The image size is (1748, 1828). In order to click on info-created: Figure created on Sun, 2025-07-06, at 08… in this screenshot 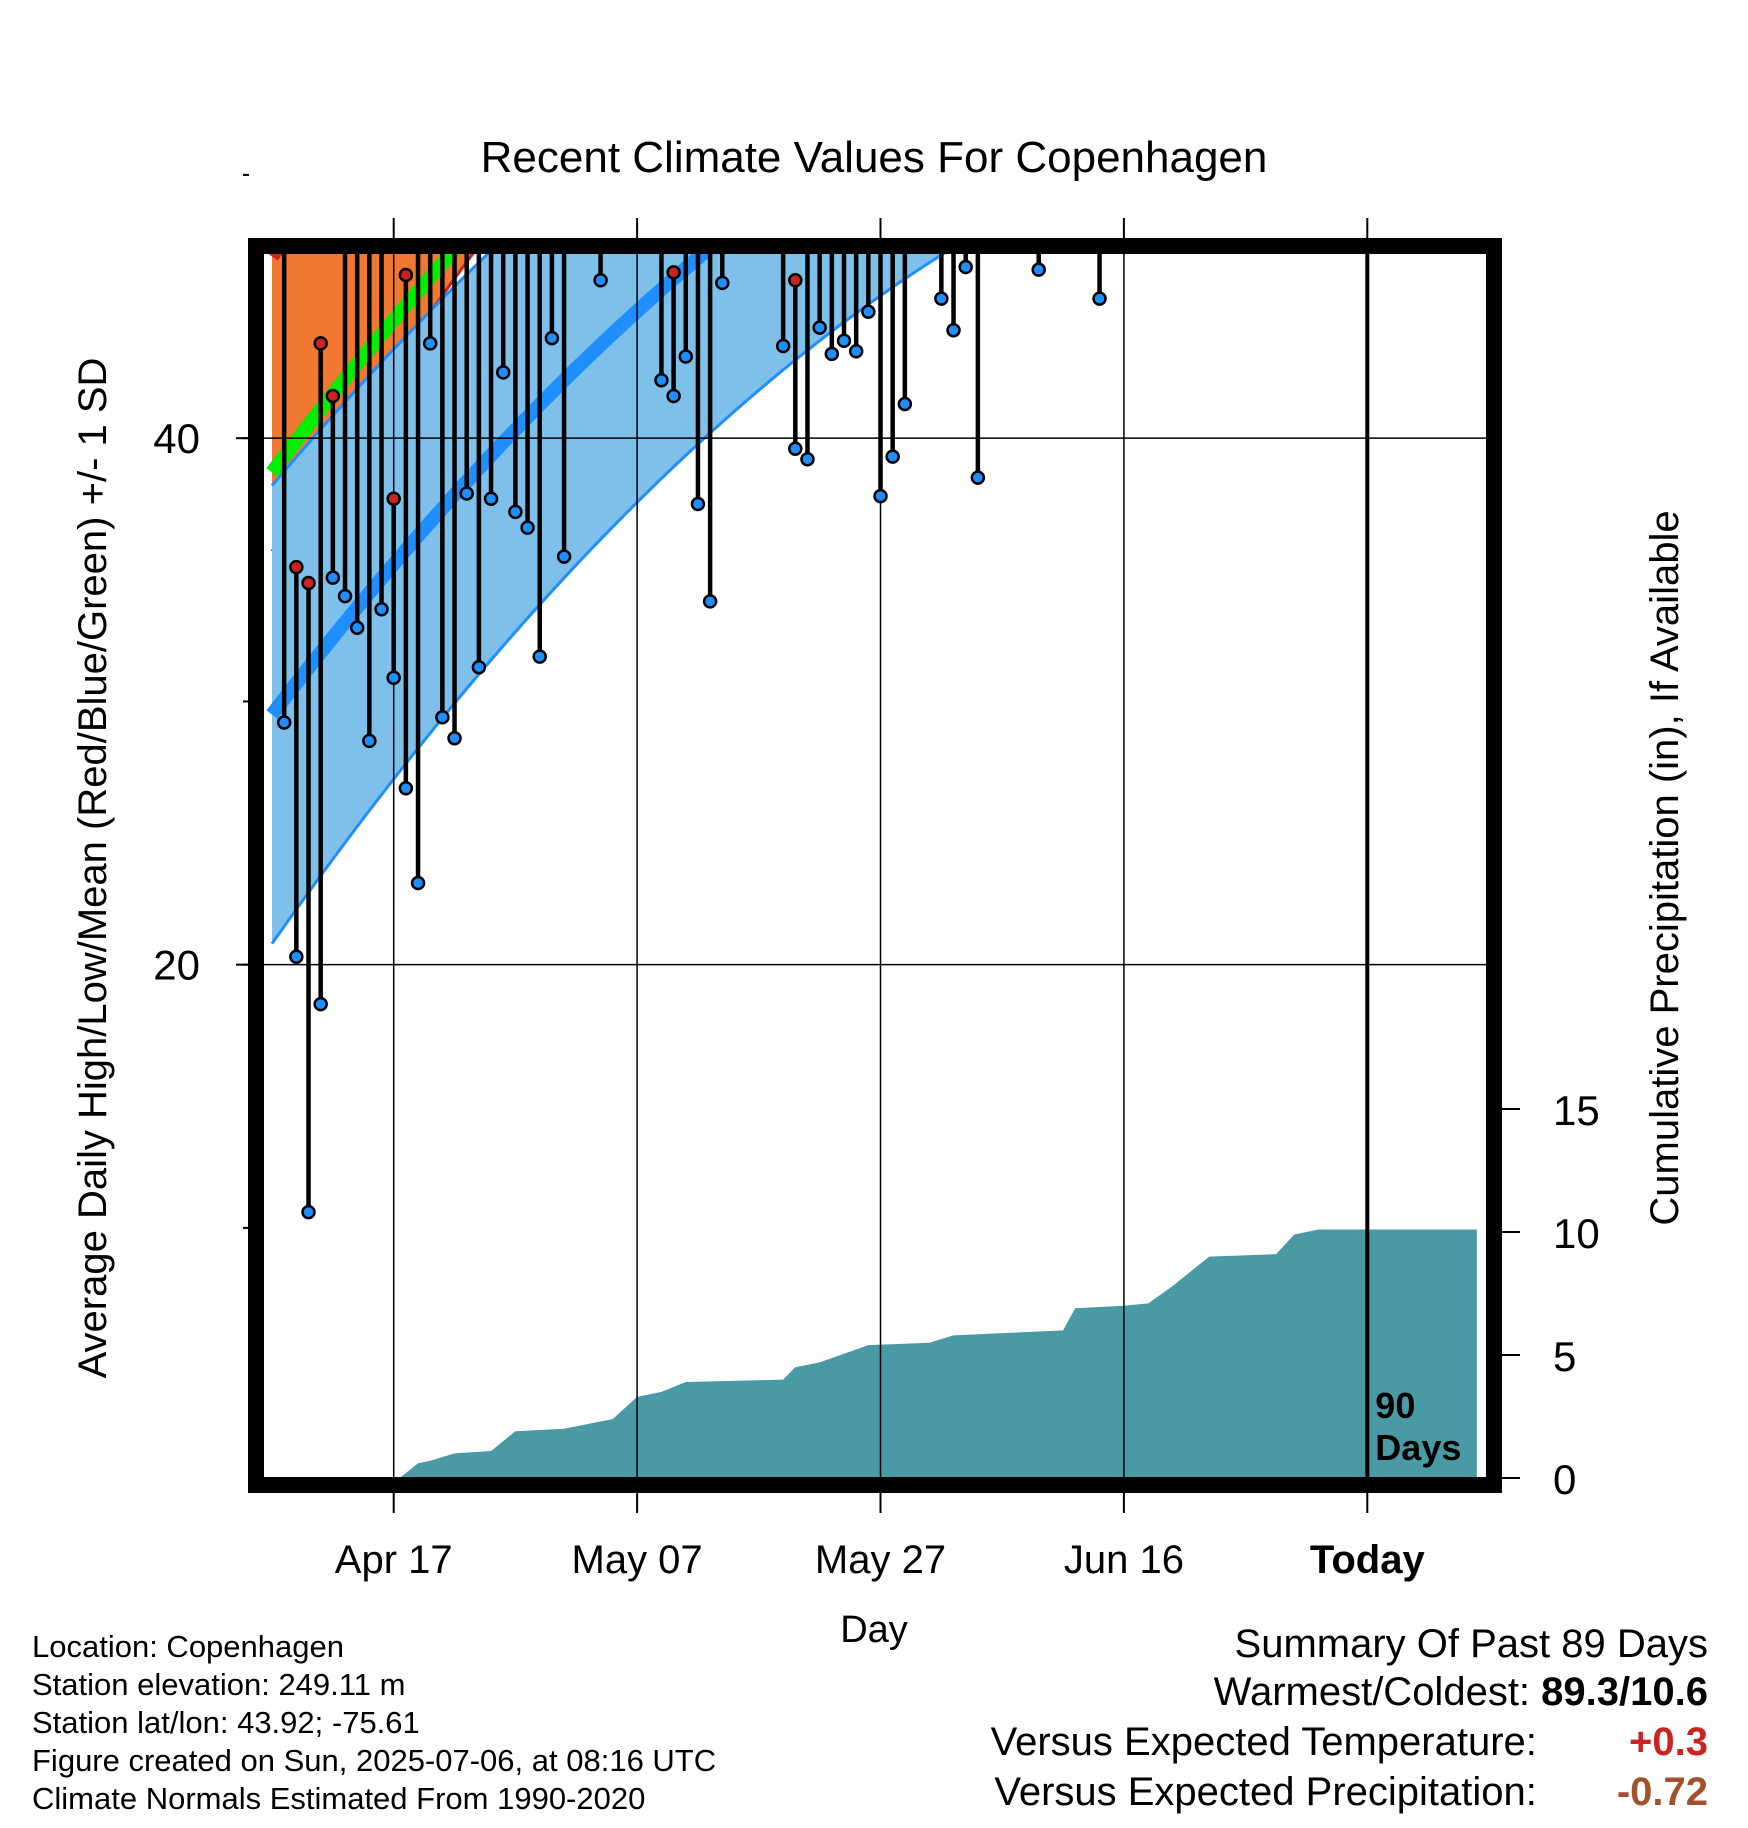, I will do `click(374, 1760)`.